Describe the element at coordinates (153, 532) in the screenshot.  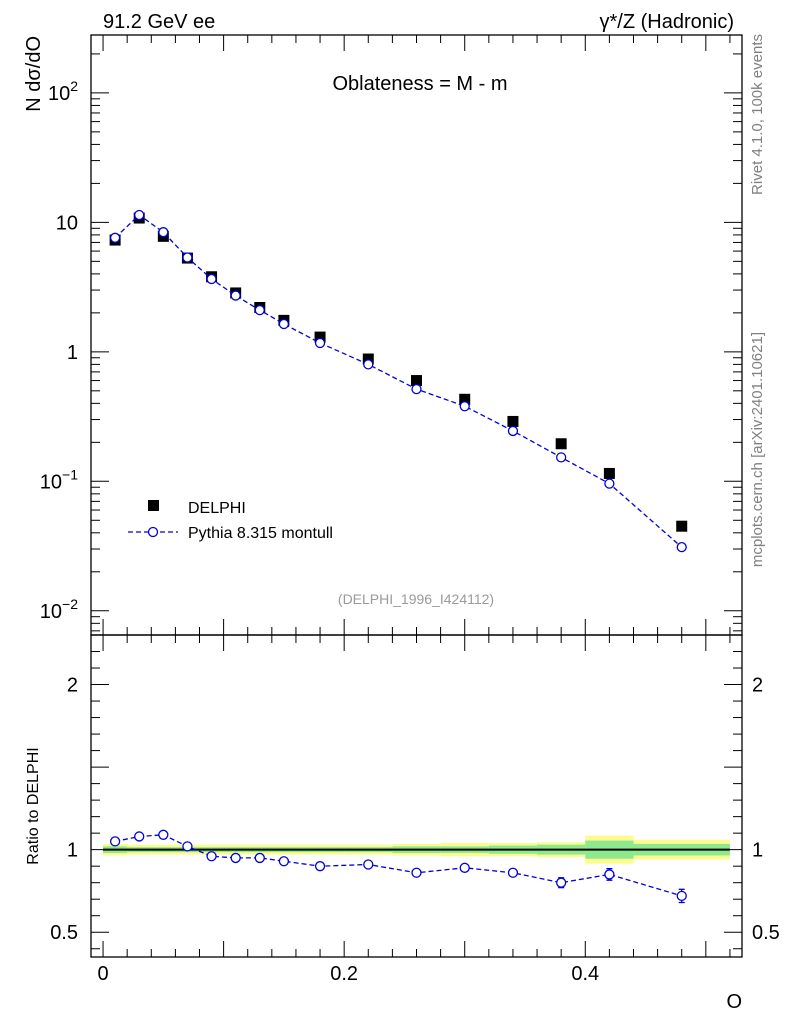
I see `legend-pythia-marker` at that location.